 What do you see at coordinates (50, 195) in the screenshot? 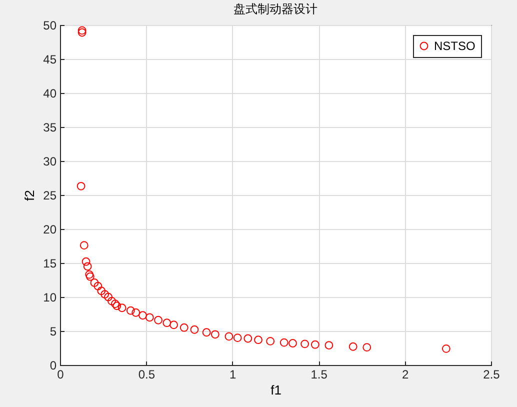
I see `y-tick-label: 25` at bounding box center [50, 195].